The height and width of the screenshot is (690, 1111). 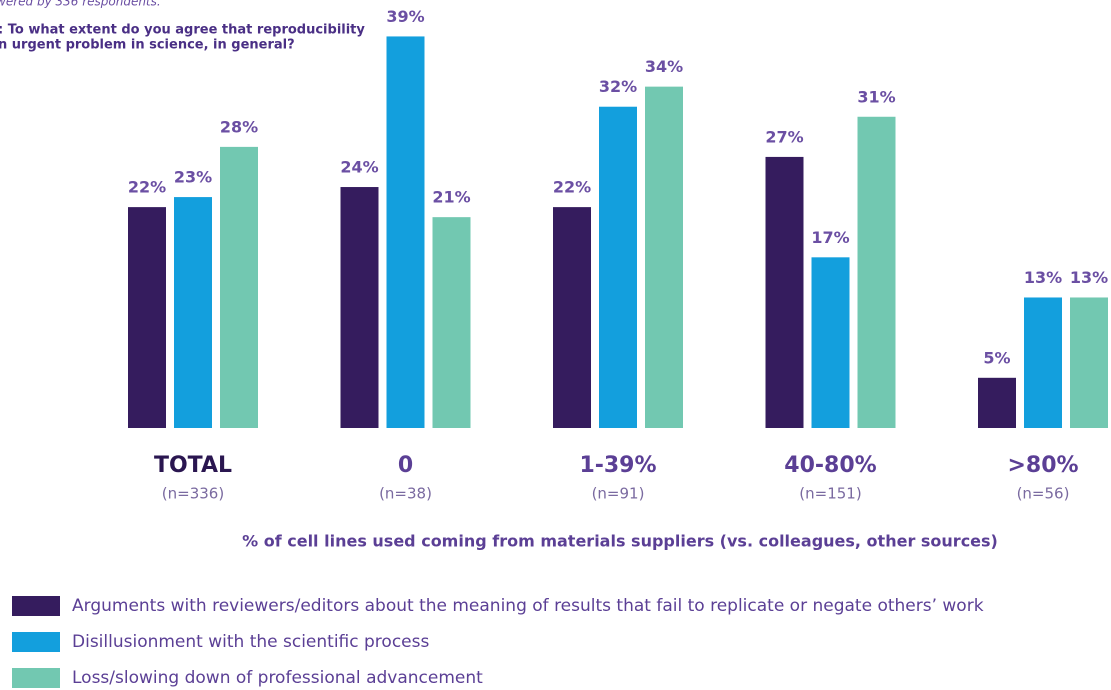 What do you see at coordinates (147, 45) in the screenshot?
I see `subtitle: n urgent problem in science, in general?` at bounding box center [147, 45].